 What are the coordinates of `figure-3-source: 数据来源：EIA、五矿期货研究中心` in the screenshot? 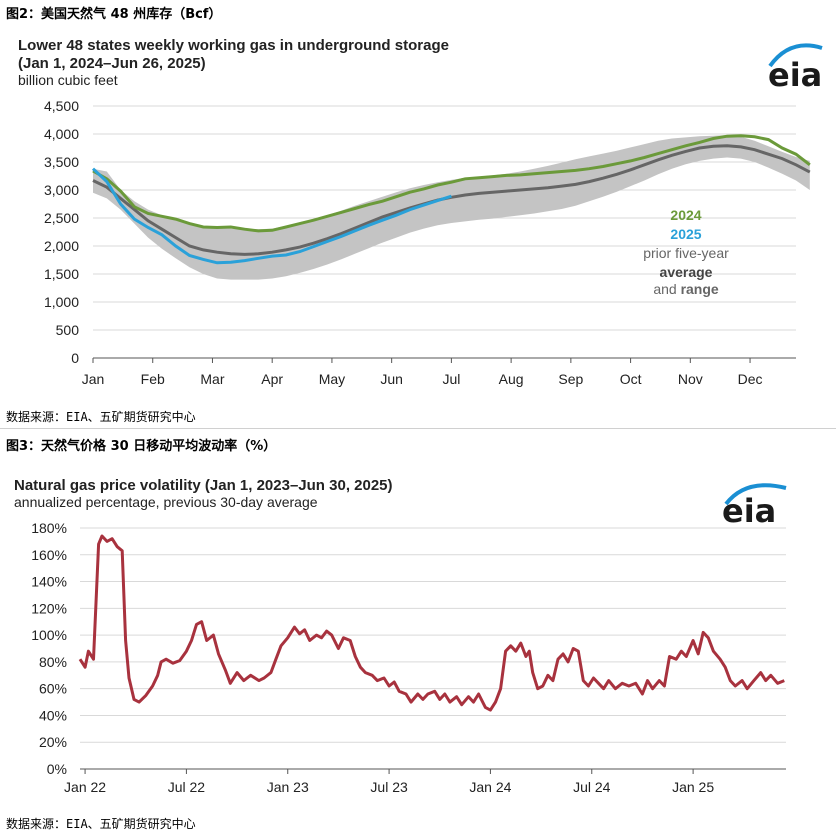 It's located at (101, 824).